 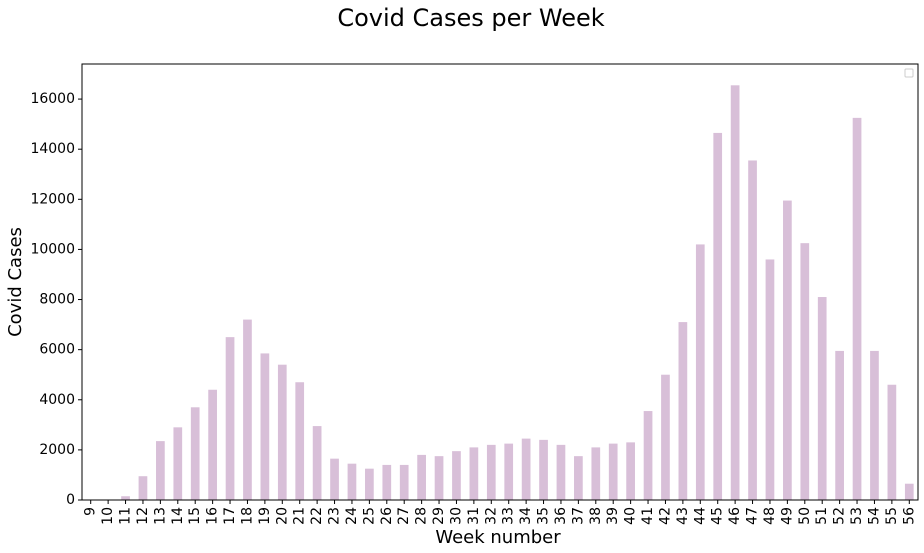 I want to click on y-axis-label: Covid Cases, so click(x=15, y=282).